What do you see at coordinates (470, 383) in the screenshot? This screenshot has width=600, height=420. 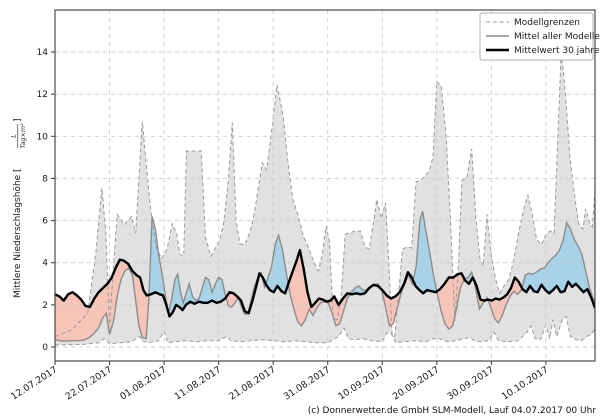 I see `x-tick-label: 30.09.2017` at bounding box center [470, 383].